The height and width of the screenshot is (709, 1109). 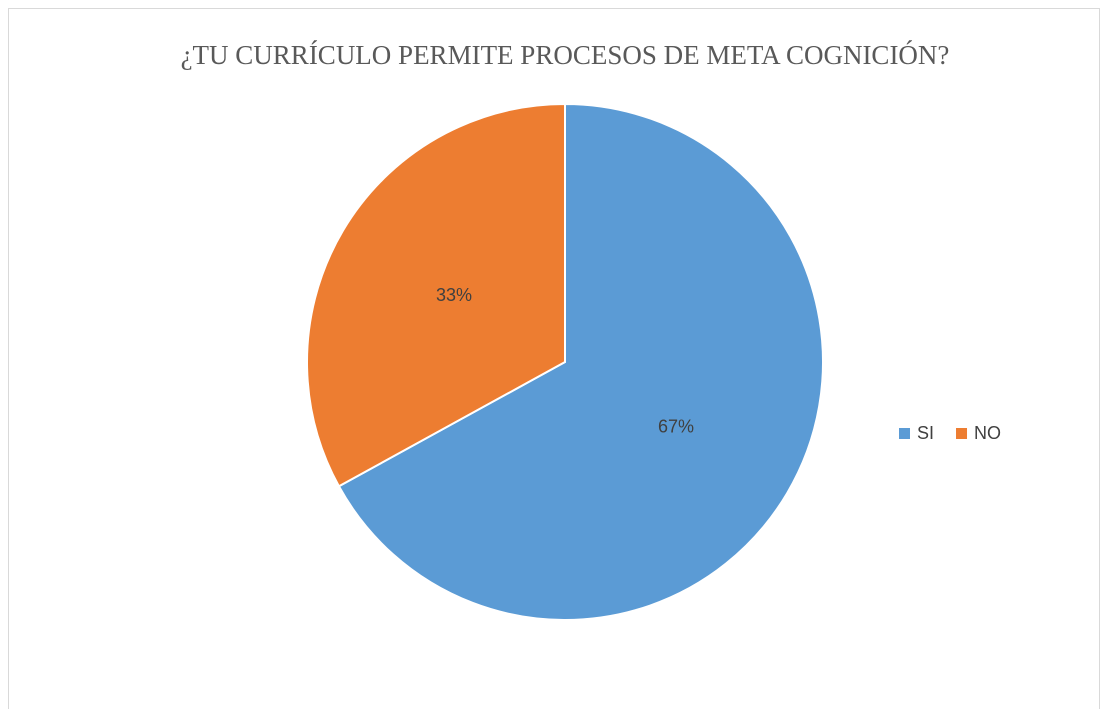 I want to click on data-label: 67%, so click(x=676, y=426).